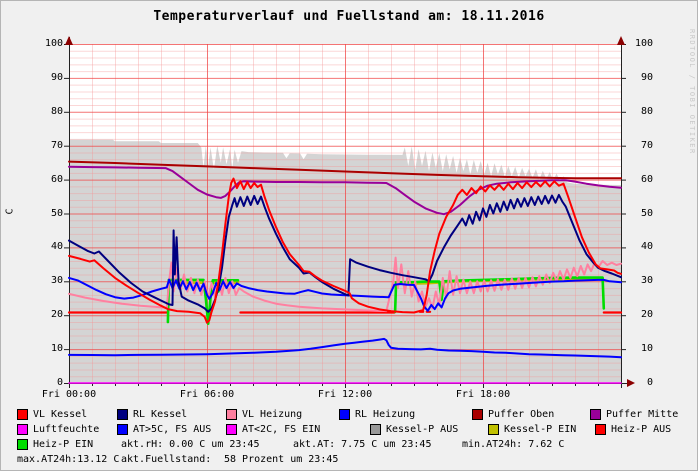 This screenshot has width=698, height=471. I want to click on legend-item: Puffer Mitte, so click(634, 414).